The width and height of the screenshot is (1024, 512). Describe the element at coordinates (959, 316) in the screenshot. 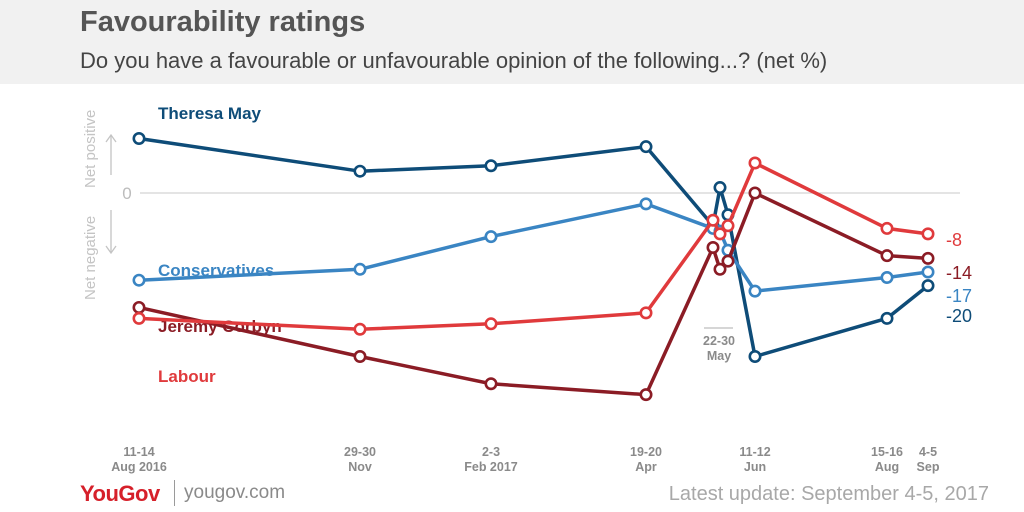

I see `end-value-label: -20` at that location.